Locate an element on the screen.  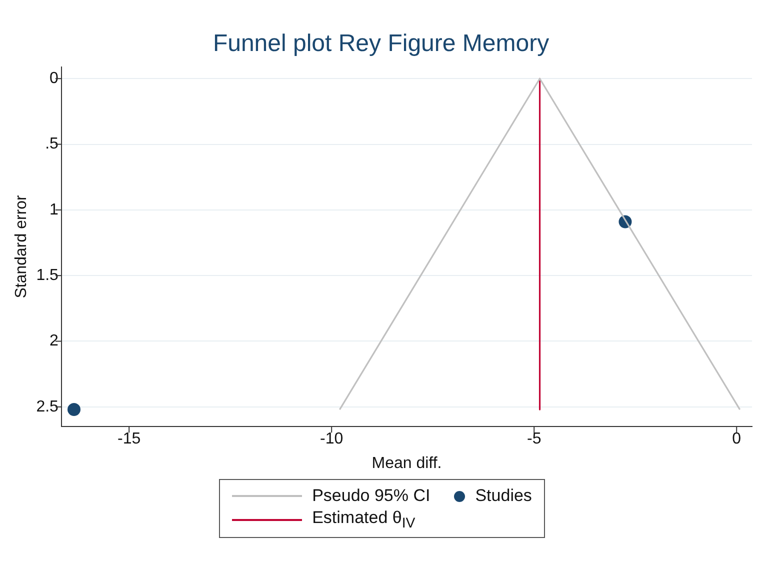
y-tick-label: 2 is located at coordinates (54, 341).